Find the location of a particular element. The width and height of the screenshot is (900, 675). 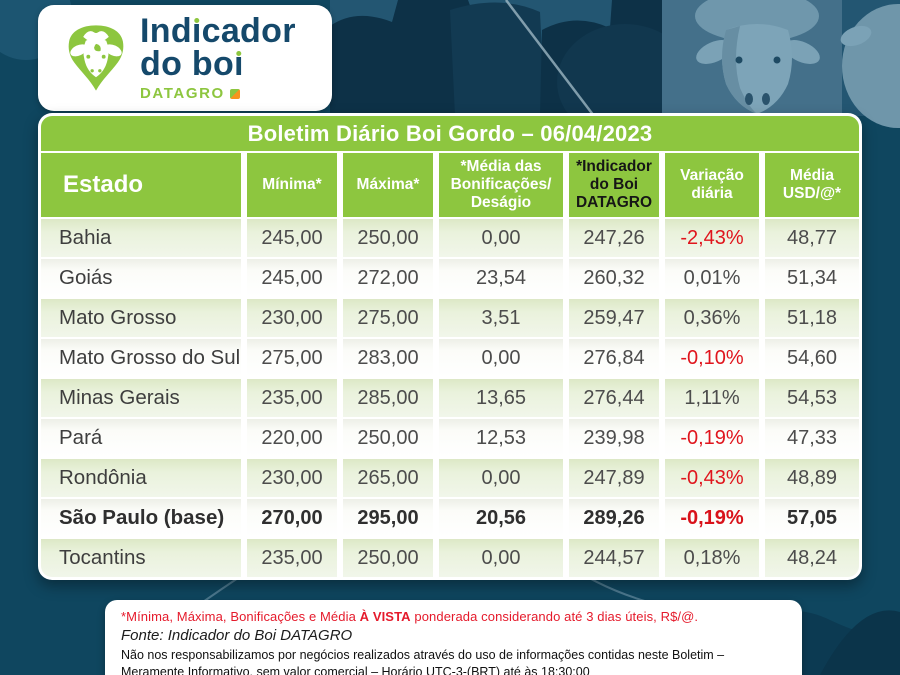

cell-variacao: -0,10% is located at coordinates (712, 358).